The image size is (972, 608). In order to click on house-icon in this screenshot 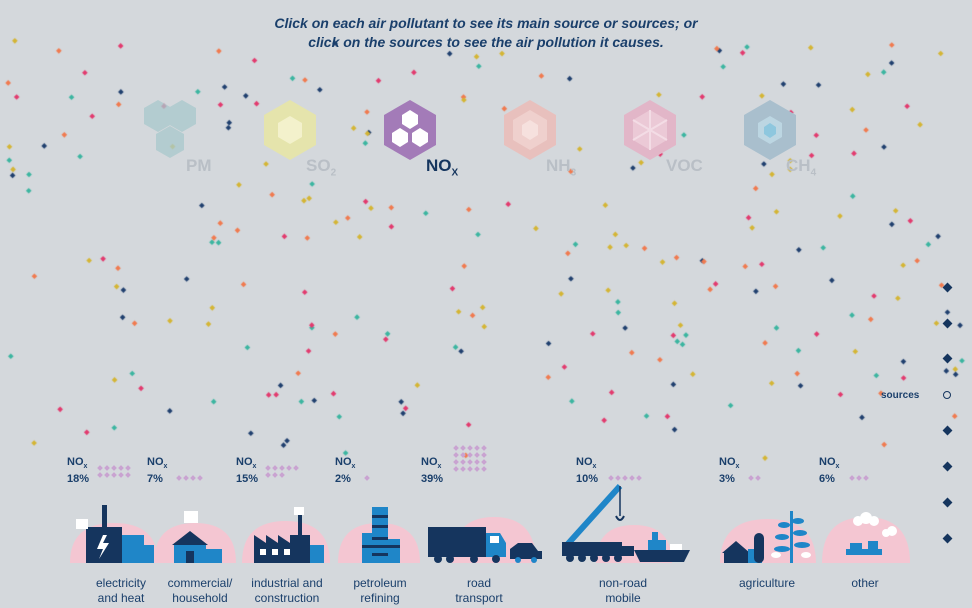, I will do `click(195, 537)`.